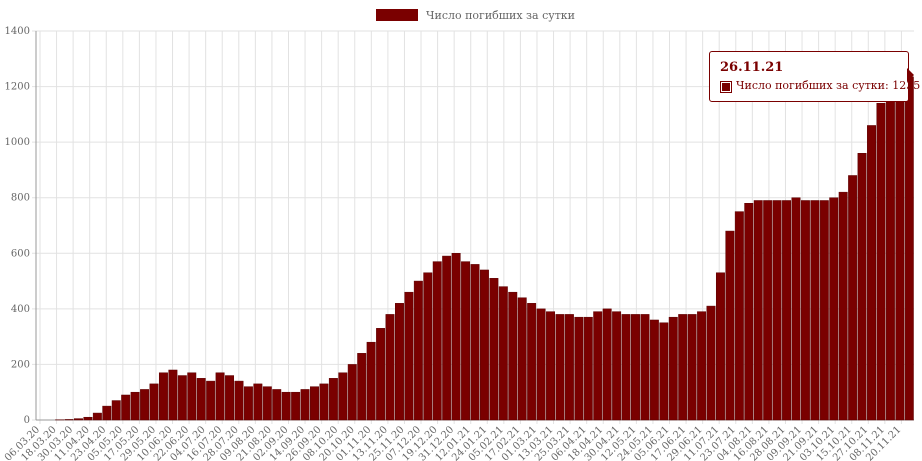  What do you see at coordinates (27, 420) in the screenshot?
I see `y-tick-label: 0` at bounding box center [27, 420].